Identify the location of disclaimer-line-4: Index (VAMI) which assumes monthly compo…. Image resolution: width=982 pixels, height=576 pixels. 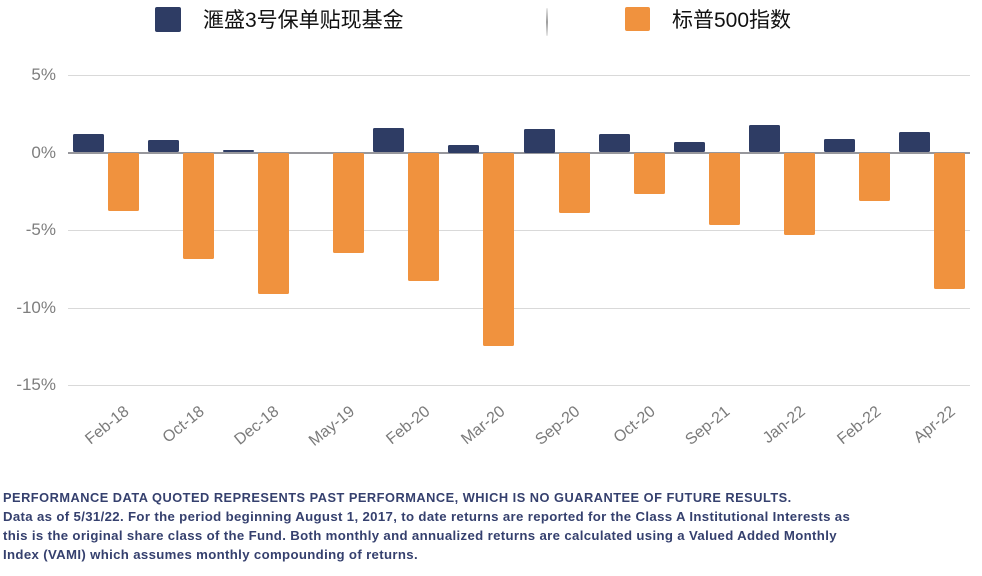
(210, 554).